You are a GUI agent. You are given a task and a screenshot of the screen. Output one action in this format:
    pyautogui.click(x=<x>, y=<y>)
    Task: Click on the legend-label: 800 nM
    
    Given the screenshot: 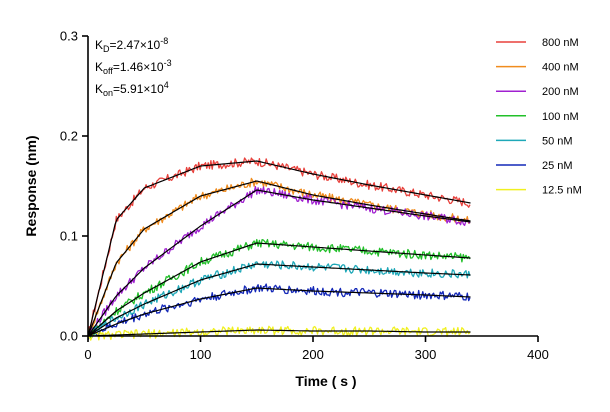 What is the action you would take?
    pyautogui.click(x=560, y=43)
    